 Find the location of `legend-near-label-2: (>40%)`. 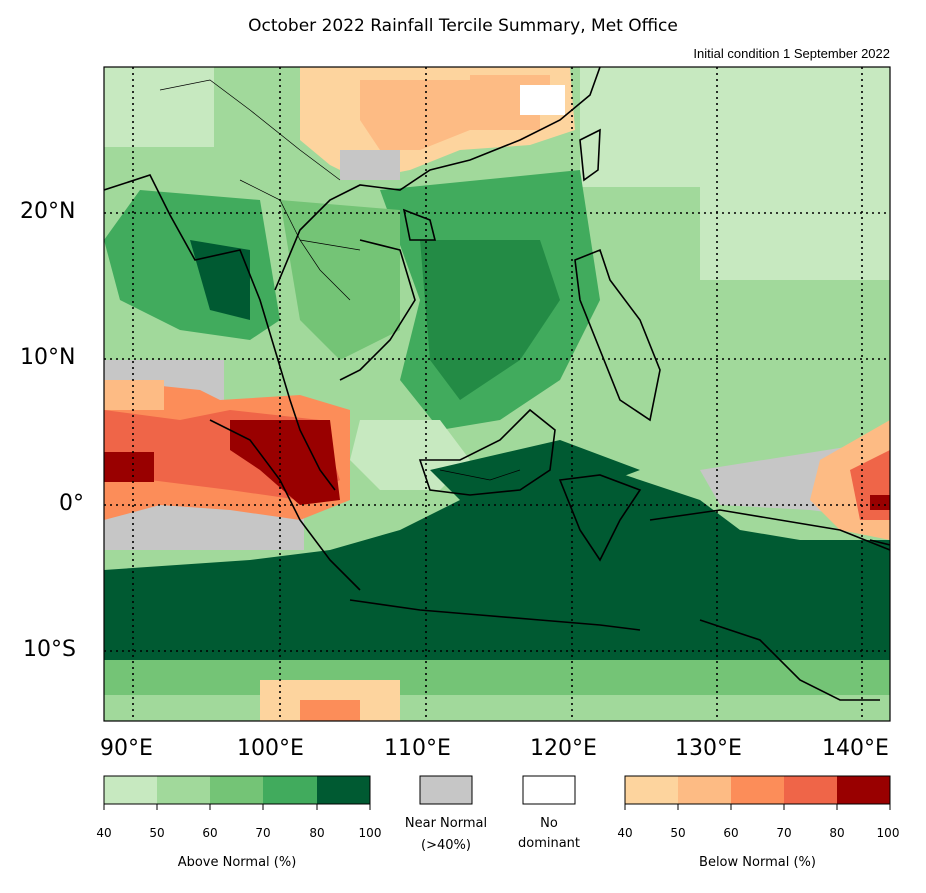

legend-near-label-2: (>40%) is located at coordinates (446, 845).